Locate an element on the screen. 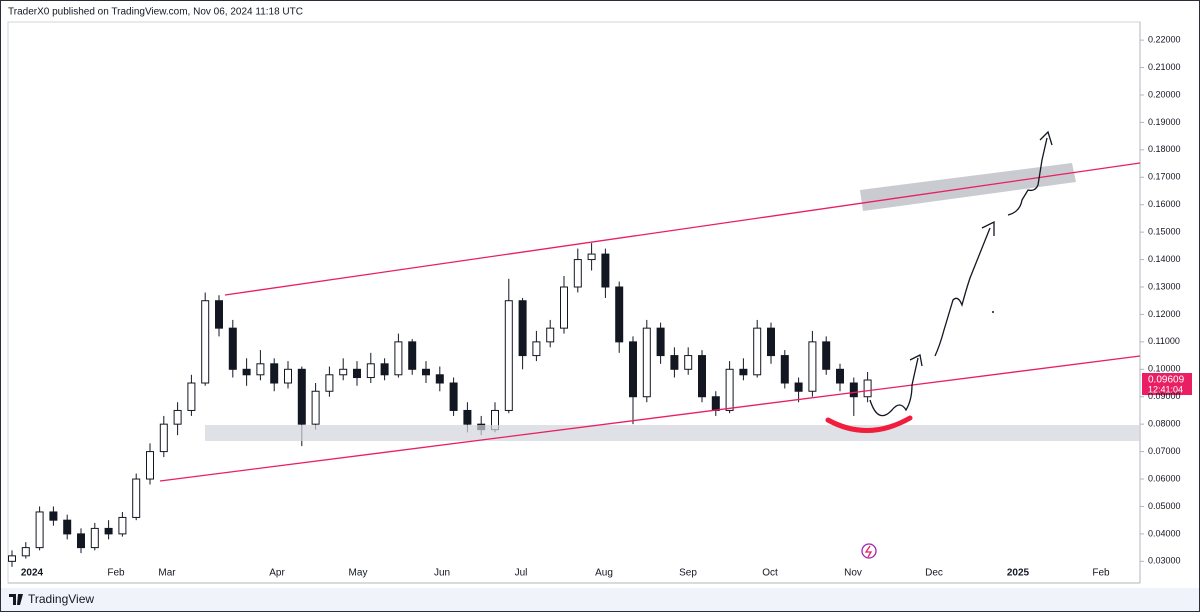 The width and height of the screenshot is (1200, 612). last-price: 0.09609 is located at coordinates (1166, 380).